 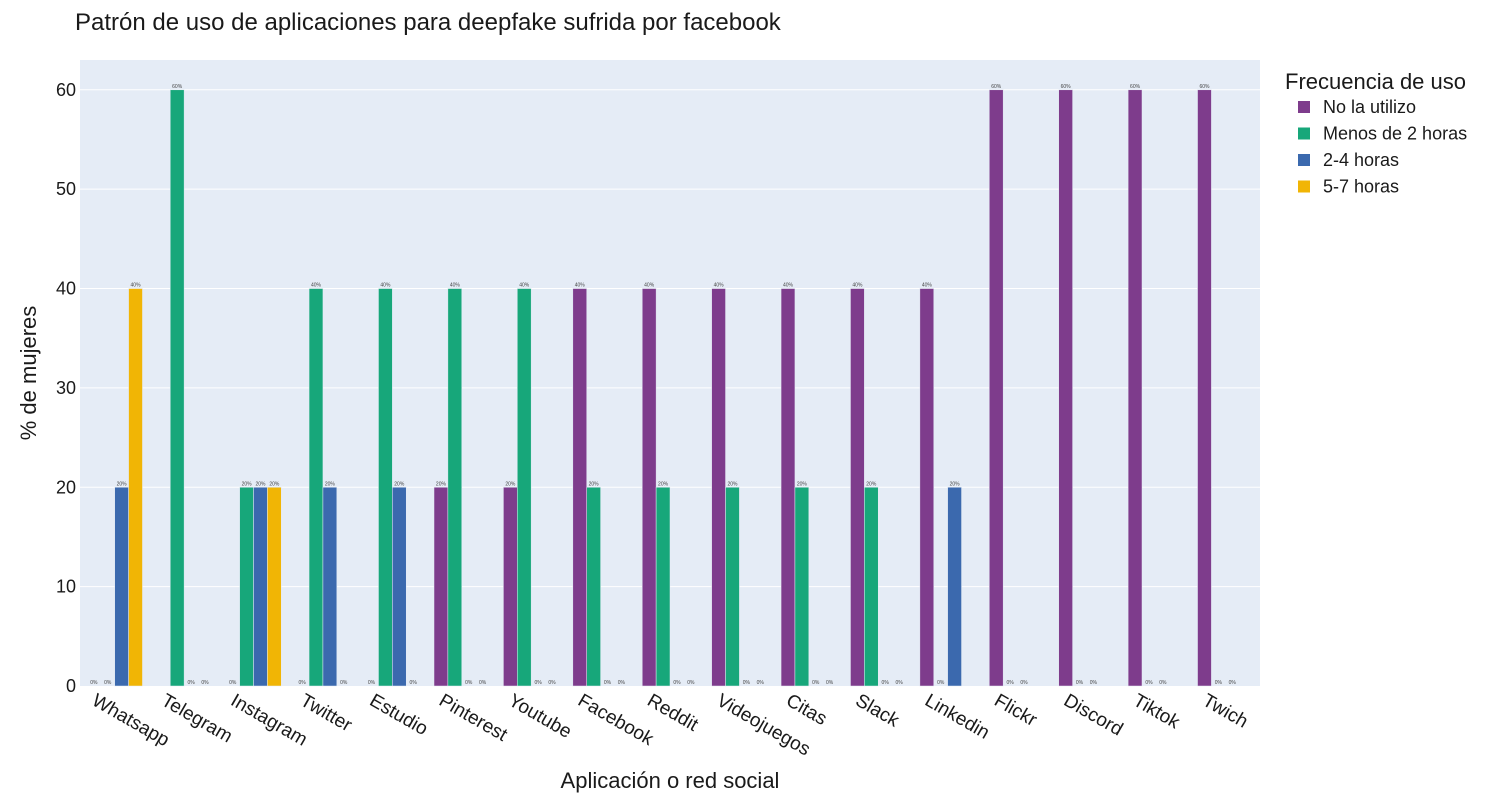 I want to click on x-tick-label: Instagram, so click(x=269, y=720).